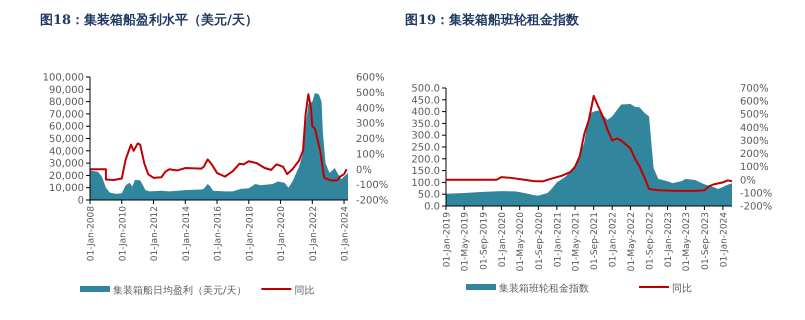 The width and height of the screenshot is (805, 320). Describe the element at coordinates (149, 20) in the screenshot. I see `chart-title: 图18：集装箱船盈利水平（美元/天）` at that location.